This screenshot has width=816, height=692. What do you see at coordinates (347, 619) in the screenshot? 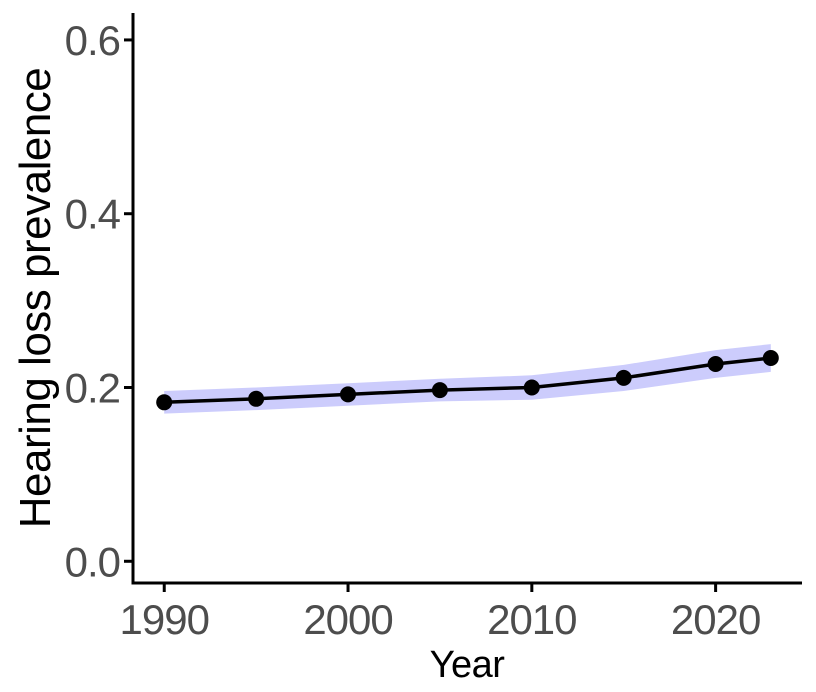
I see `x-tick-label: 2000` at bounding box center [347, 619].